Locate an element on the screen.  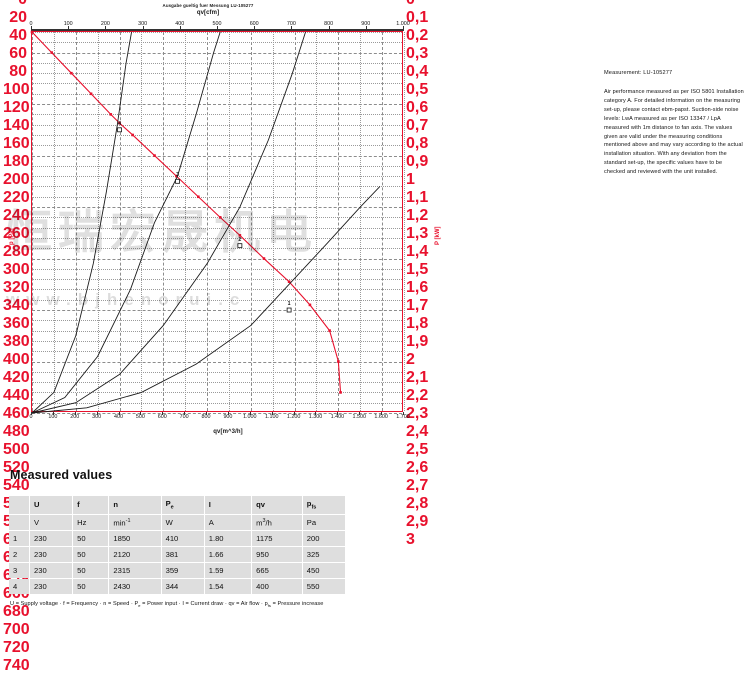
y-axis-left-tick-label: 120 is located at coordinates (16, 107).